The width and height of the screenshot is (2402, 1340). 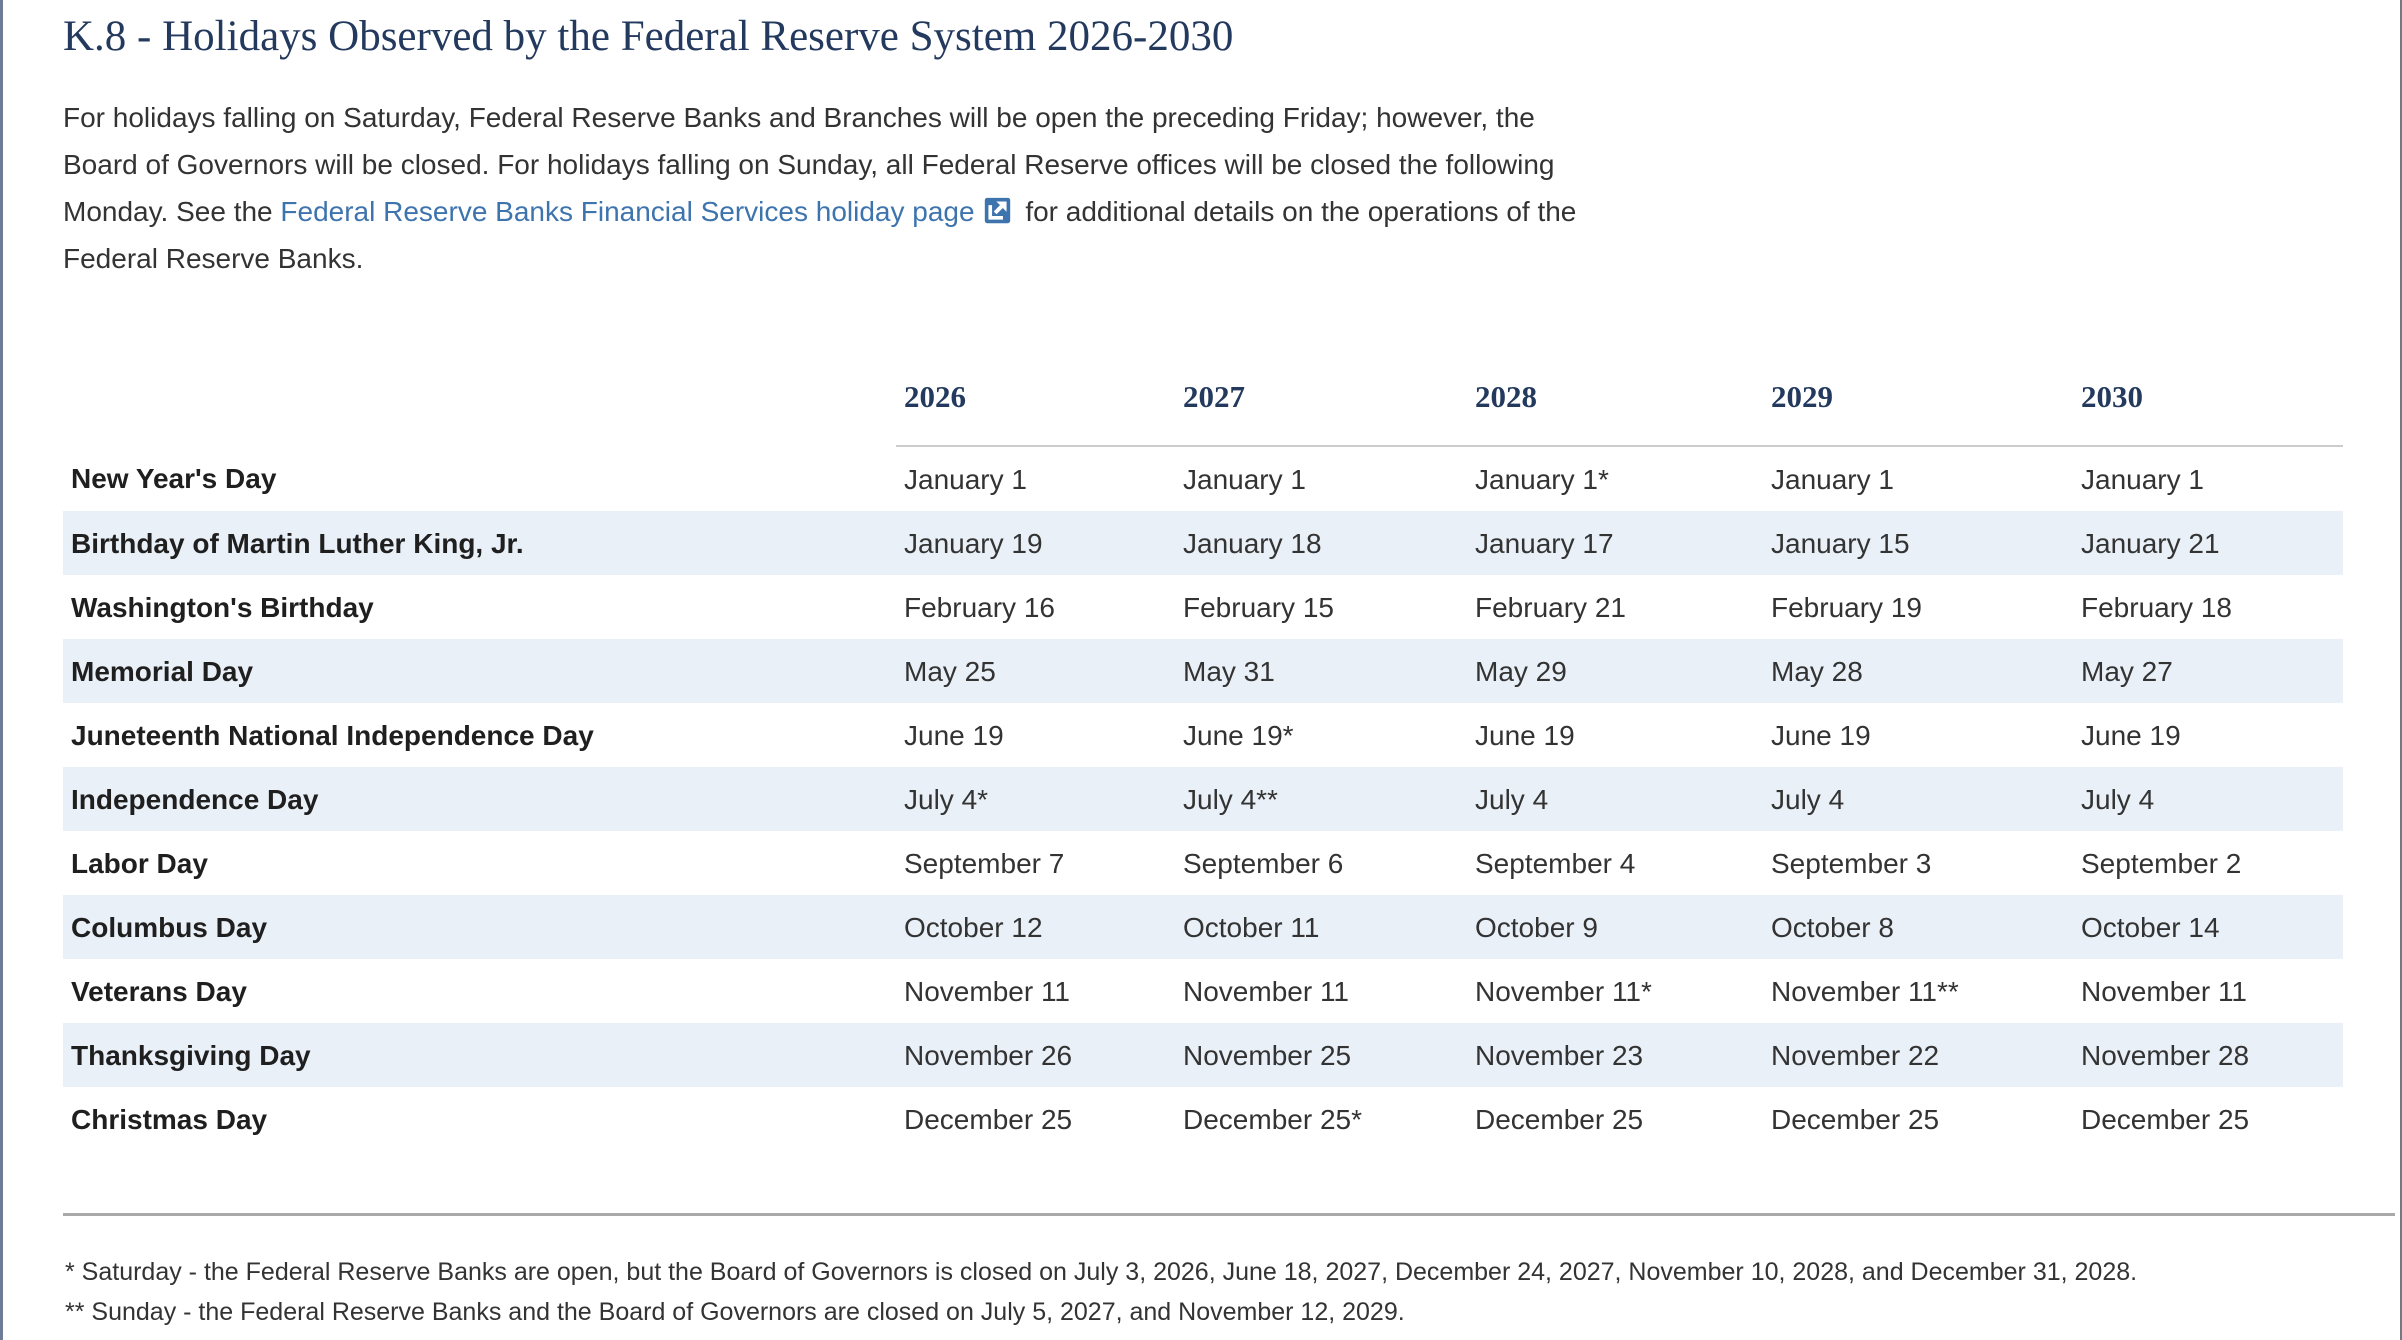 I want to click on holiday-name: Columbus Day, so click(x=169, y=927).